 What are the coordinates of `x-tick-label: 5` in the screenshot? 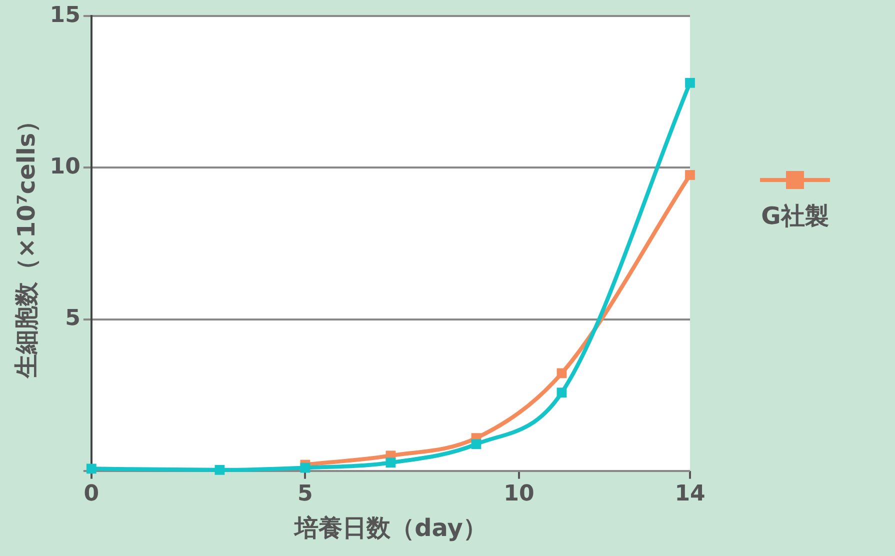 It's located at (305, 494).